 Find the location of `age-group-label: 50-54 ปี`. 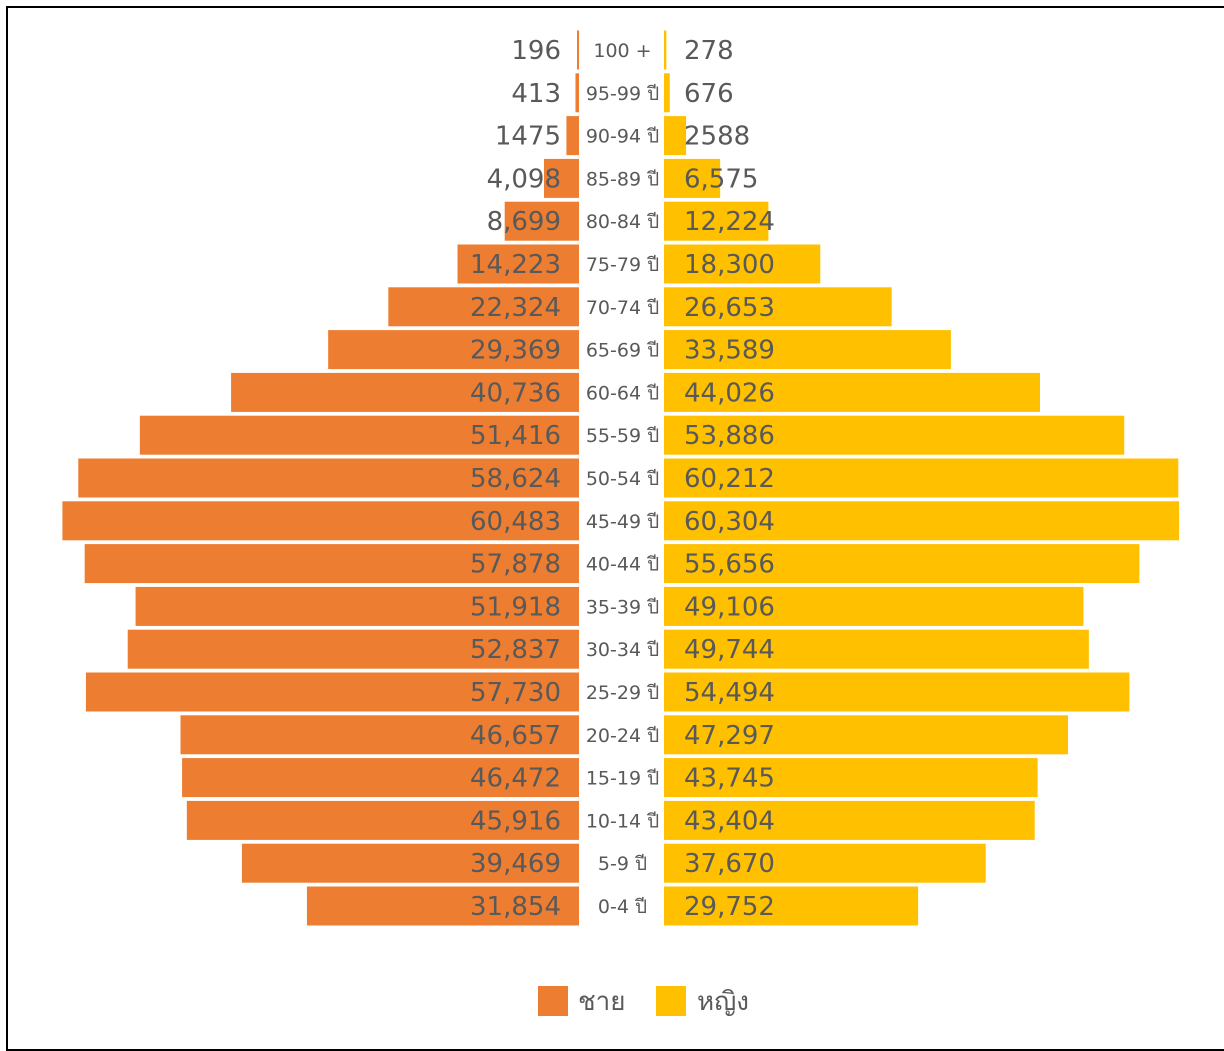

age-group-label: 50-54 ปี is located at coordinates (622, 479).